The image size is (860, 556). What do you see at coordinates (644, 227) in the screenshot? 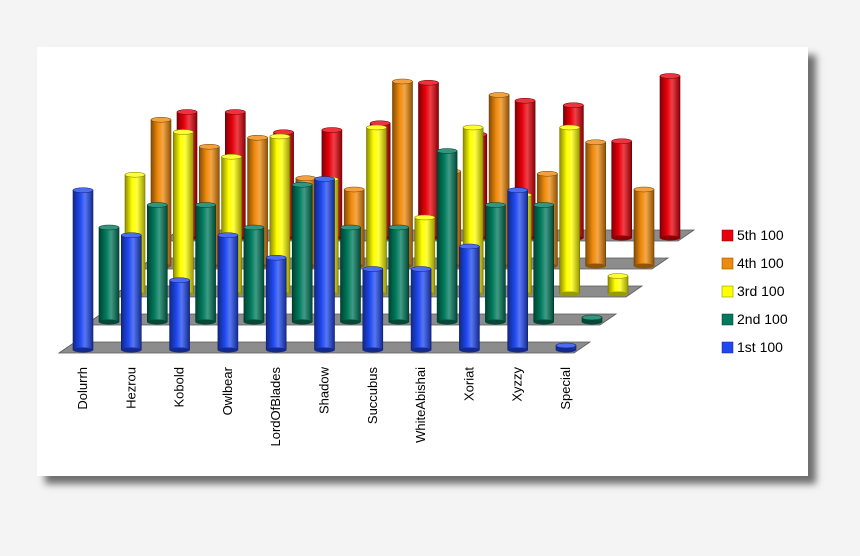
I see `bar-4th-100-special` at bounding box center [644, 227].